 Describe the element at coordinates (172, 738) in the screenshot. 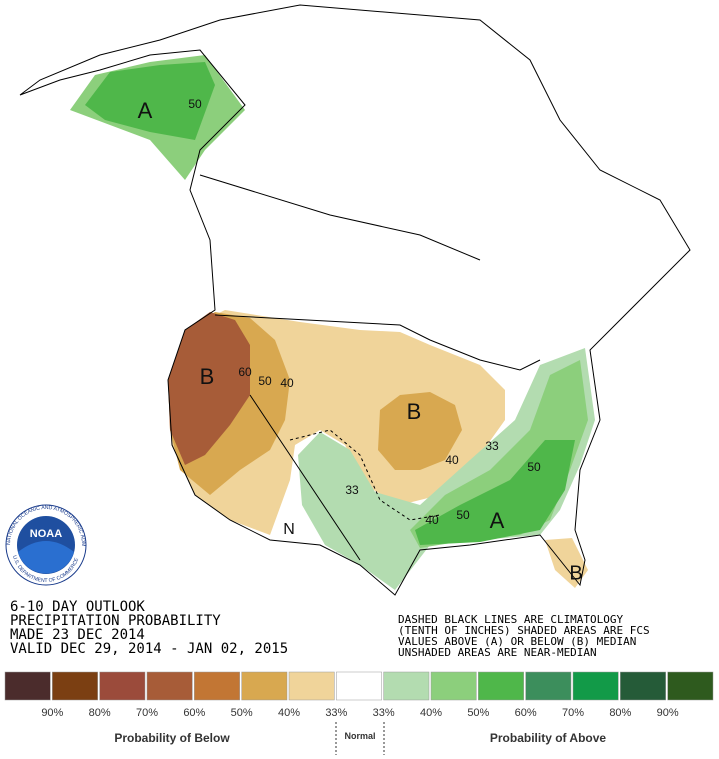

I see `legend-below-caption: Probability of Below` at that location.